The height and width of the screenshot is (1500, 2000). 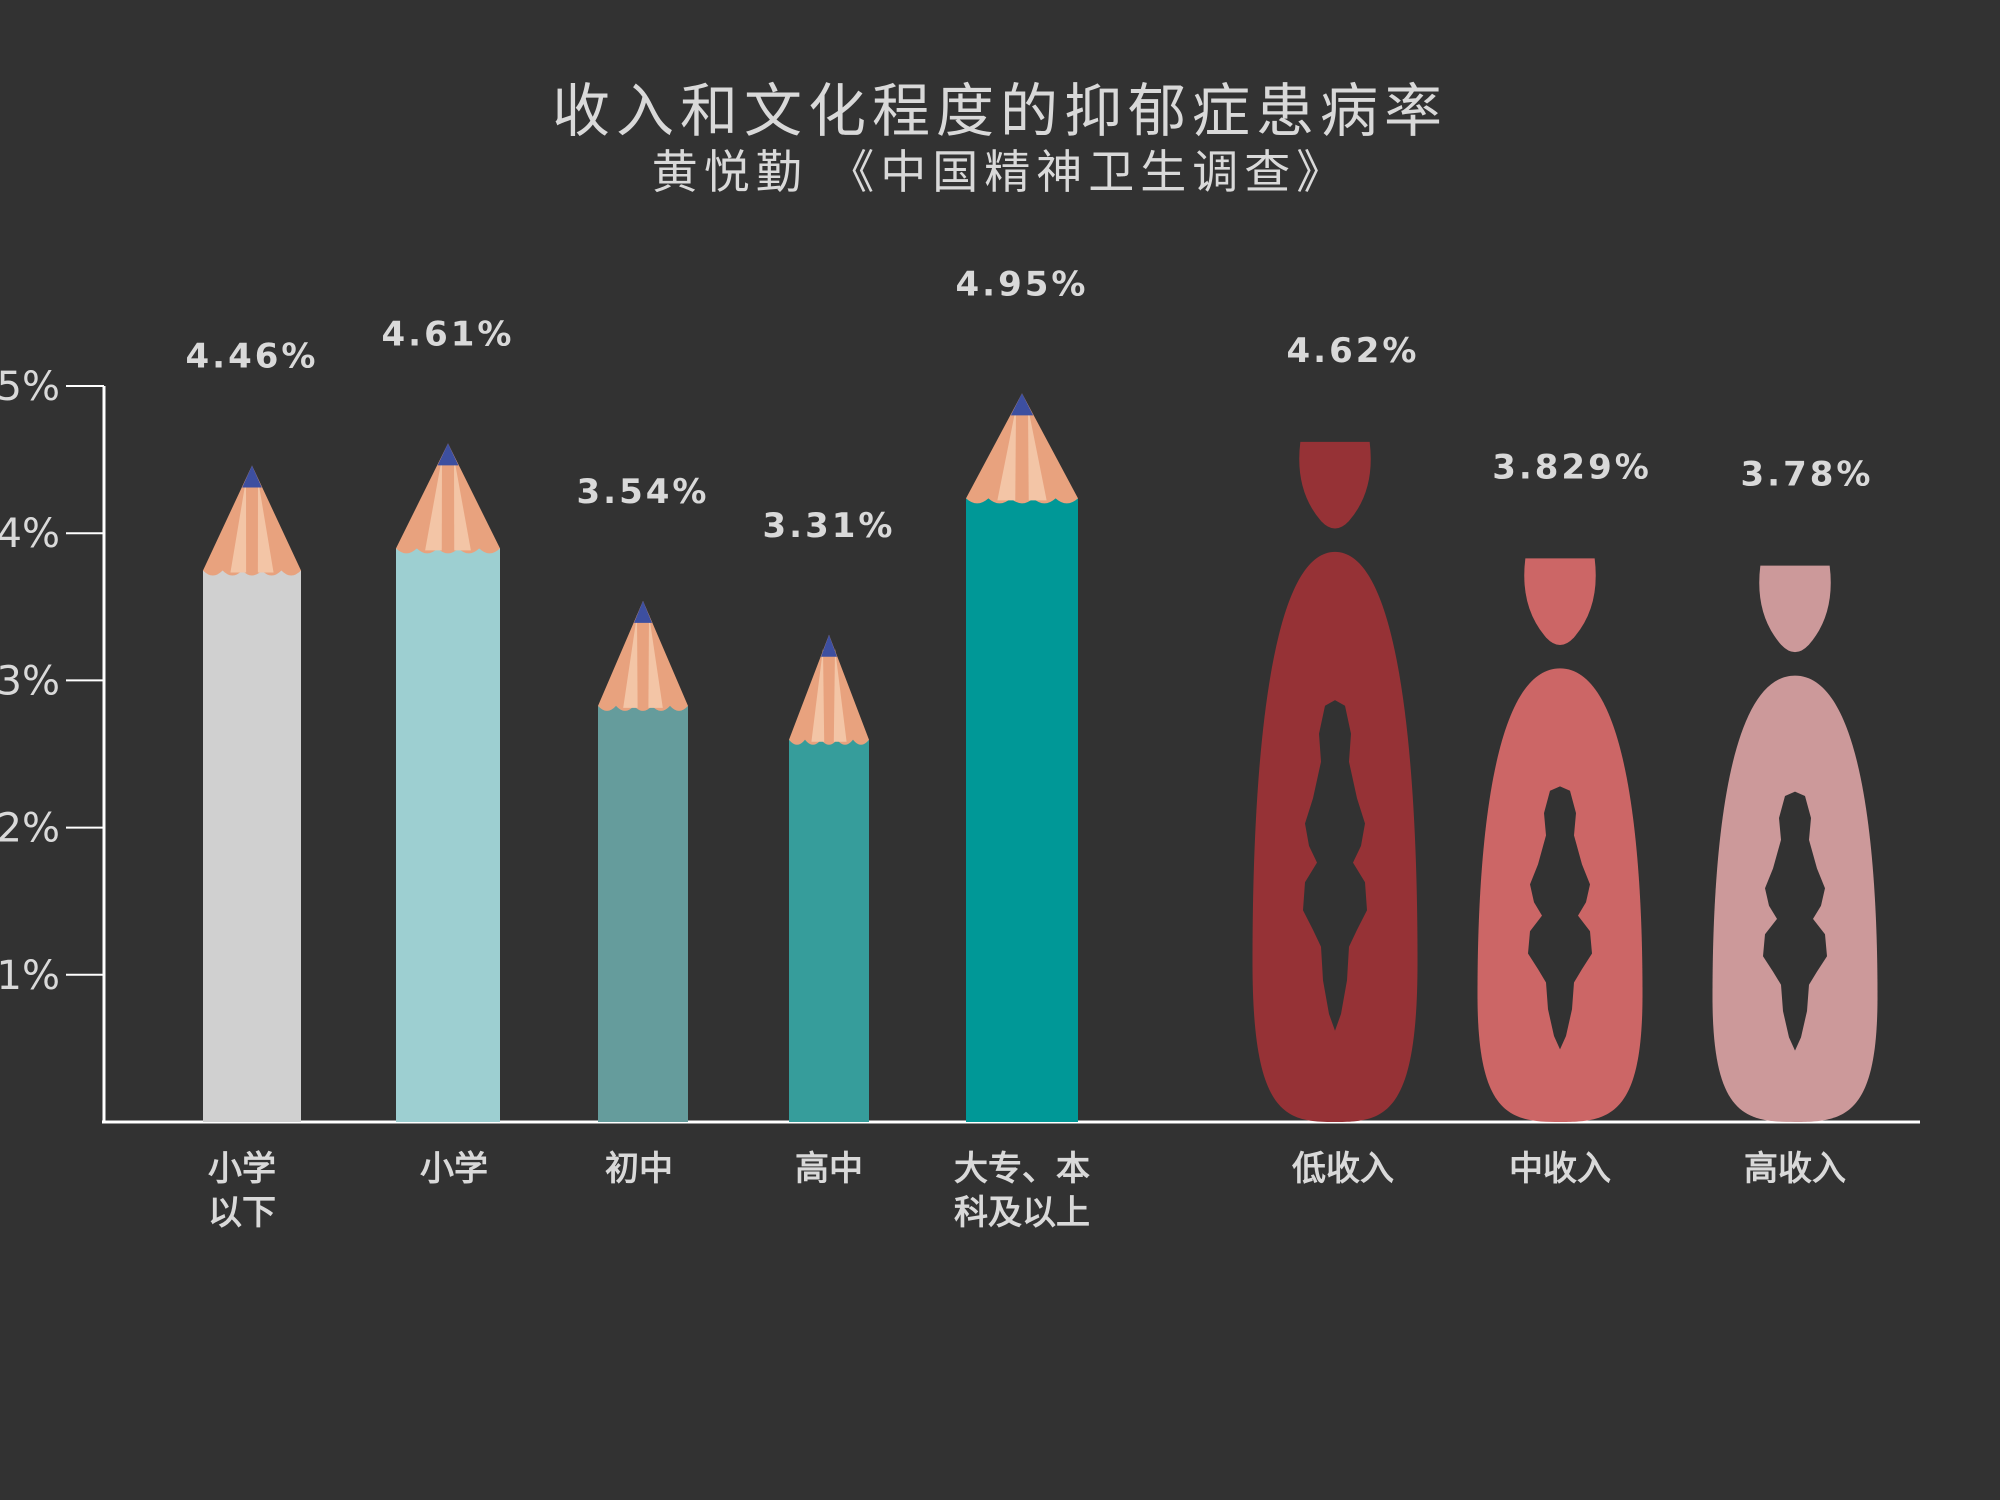 What do you see at coordinates (252, 356) in the screenshot?
I see `data-label: 4.46%` at bounding box center [252, 356].